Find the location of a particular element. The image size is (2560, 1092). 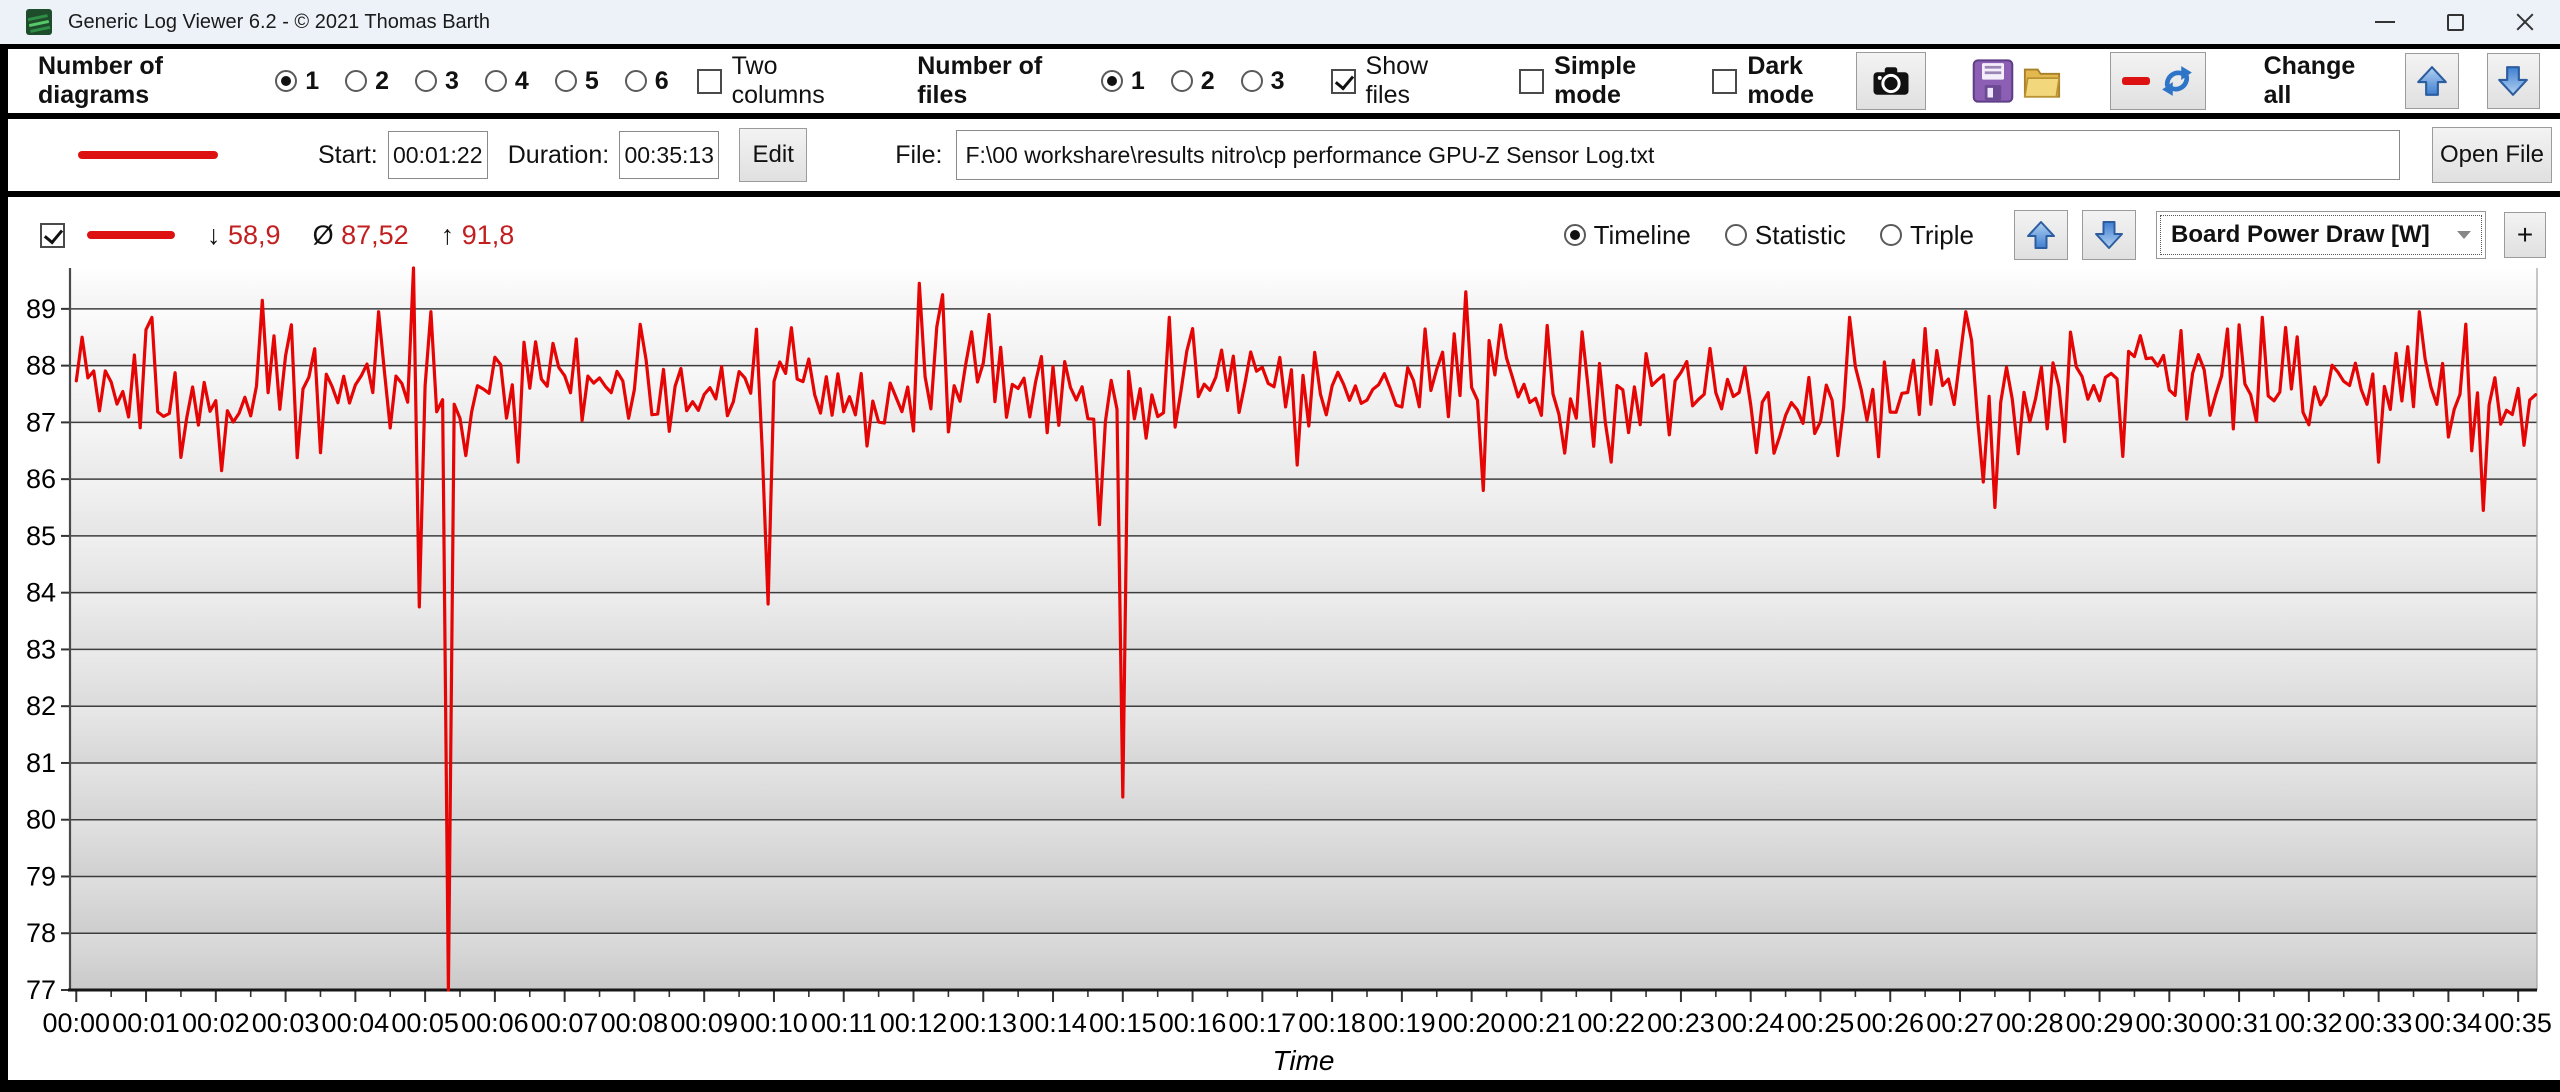

svg-text: 81 is located at coordinates (41, 763).